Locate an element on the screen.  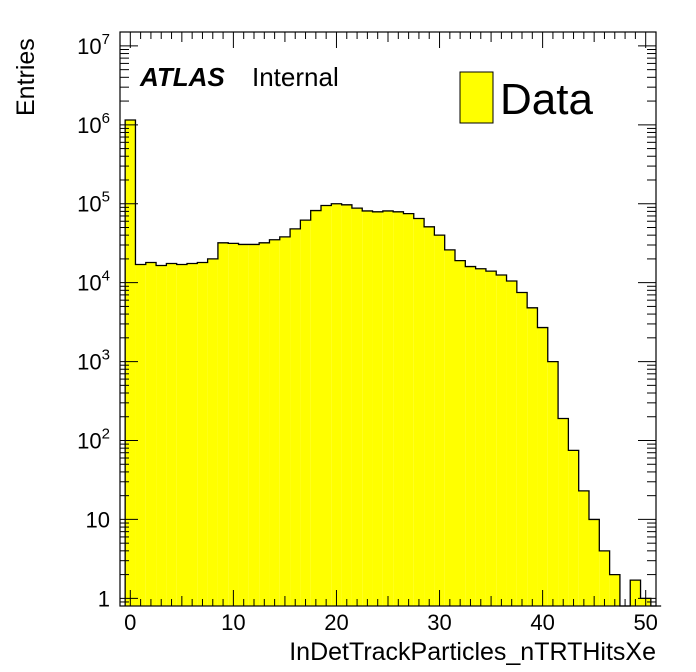
legend: Data is located at coordinates (526, 97).